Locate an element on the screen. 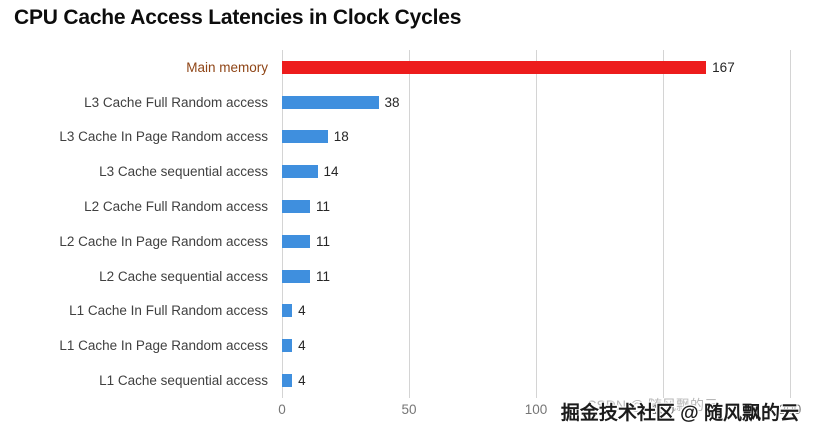 This screenshot has height=429, width=813. bar-track: 14 is located at coordinates (536, 171).